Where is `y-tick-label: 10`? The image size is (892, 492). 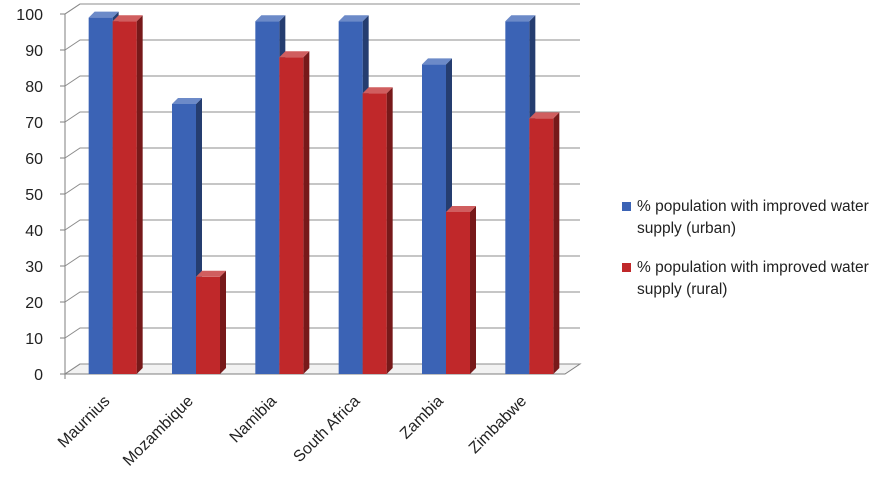
y-tick-label: 10 is located at coordinates (34, 339).